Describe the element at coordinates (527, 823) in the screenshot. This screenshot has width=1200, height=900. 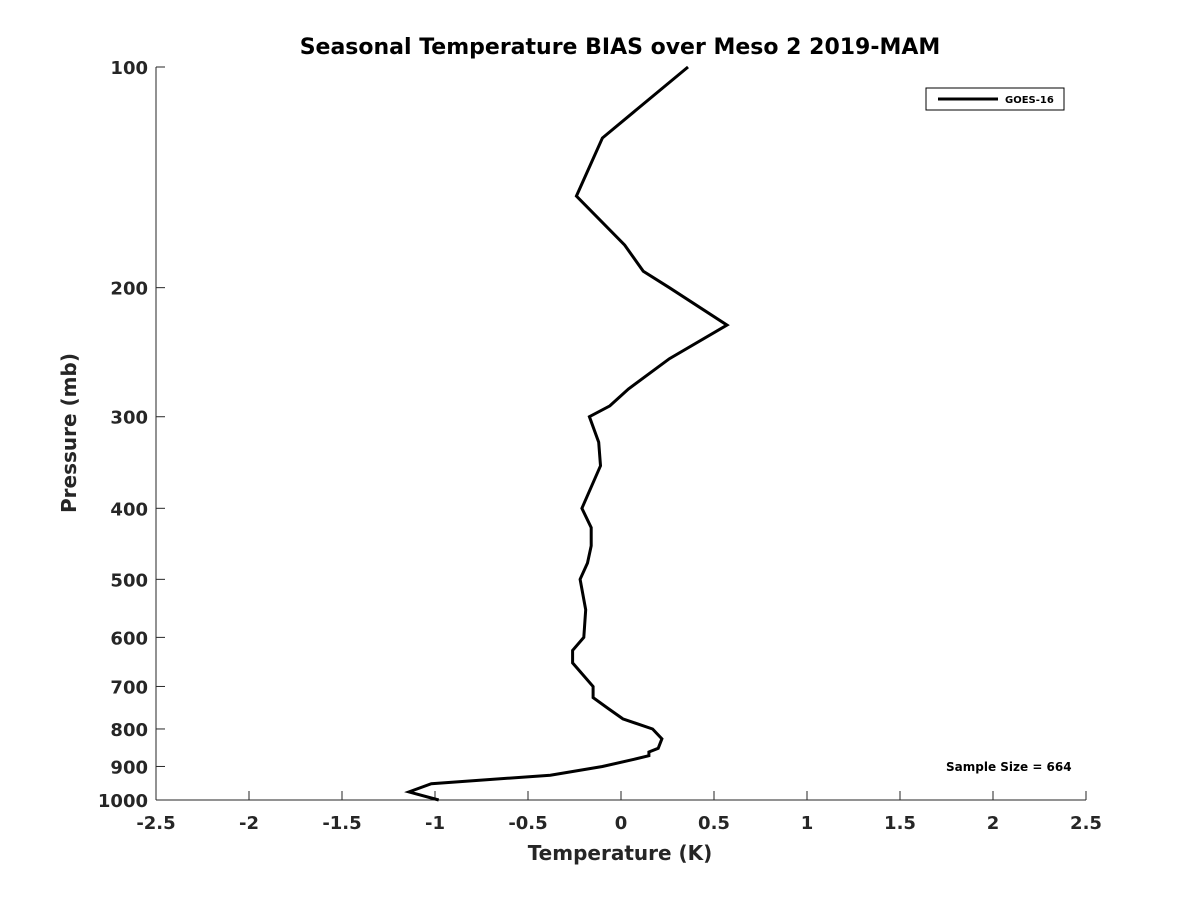
I see `x-tick-label: -0.5` at that location.